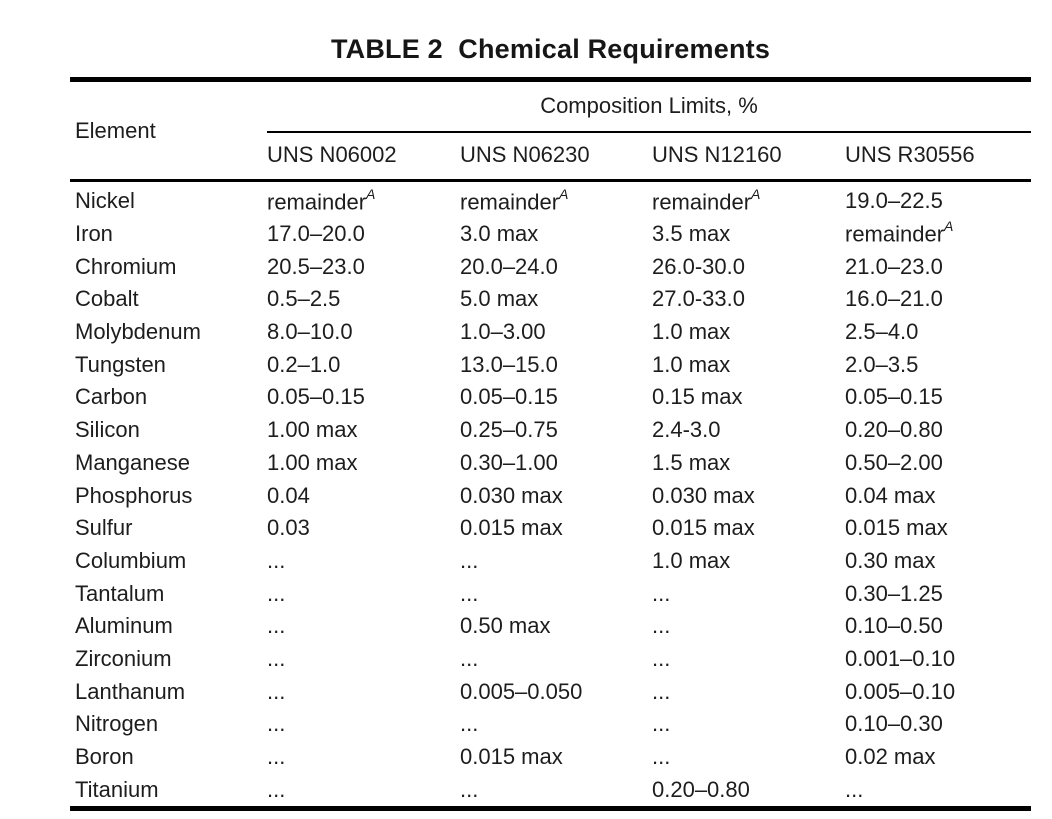 The width and height of the screenshot is (1052, 819). Describe the element at coordinates (131, 560) in the screenshot. I see `element-cell: Columbium` at that location.